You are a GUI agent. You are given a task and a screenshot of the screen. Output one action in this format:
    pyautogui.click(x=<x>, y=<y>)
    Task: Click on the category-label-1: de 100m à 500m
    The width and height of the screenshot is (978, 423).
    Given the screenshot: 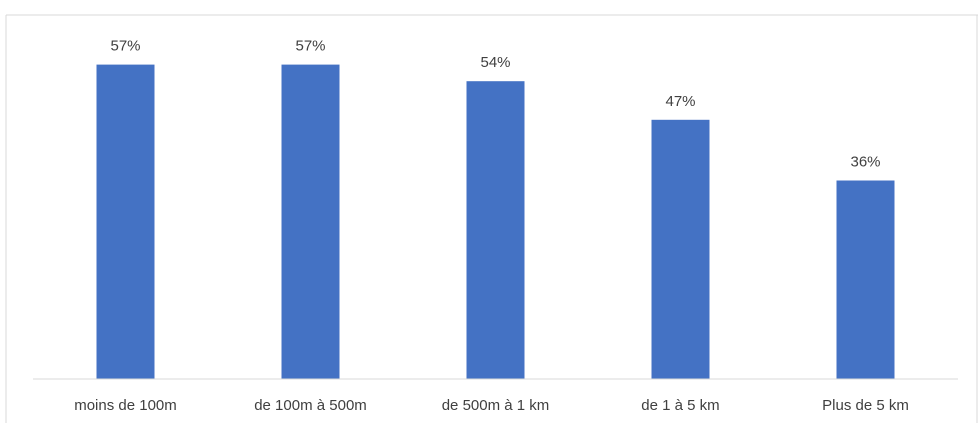 What is the action you would take?
    pyautogui.click(x=310, y=405)
    